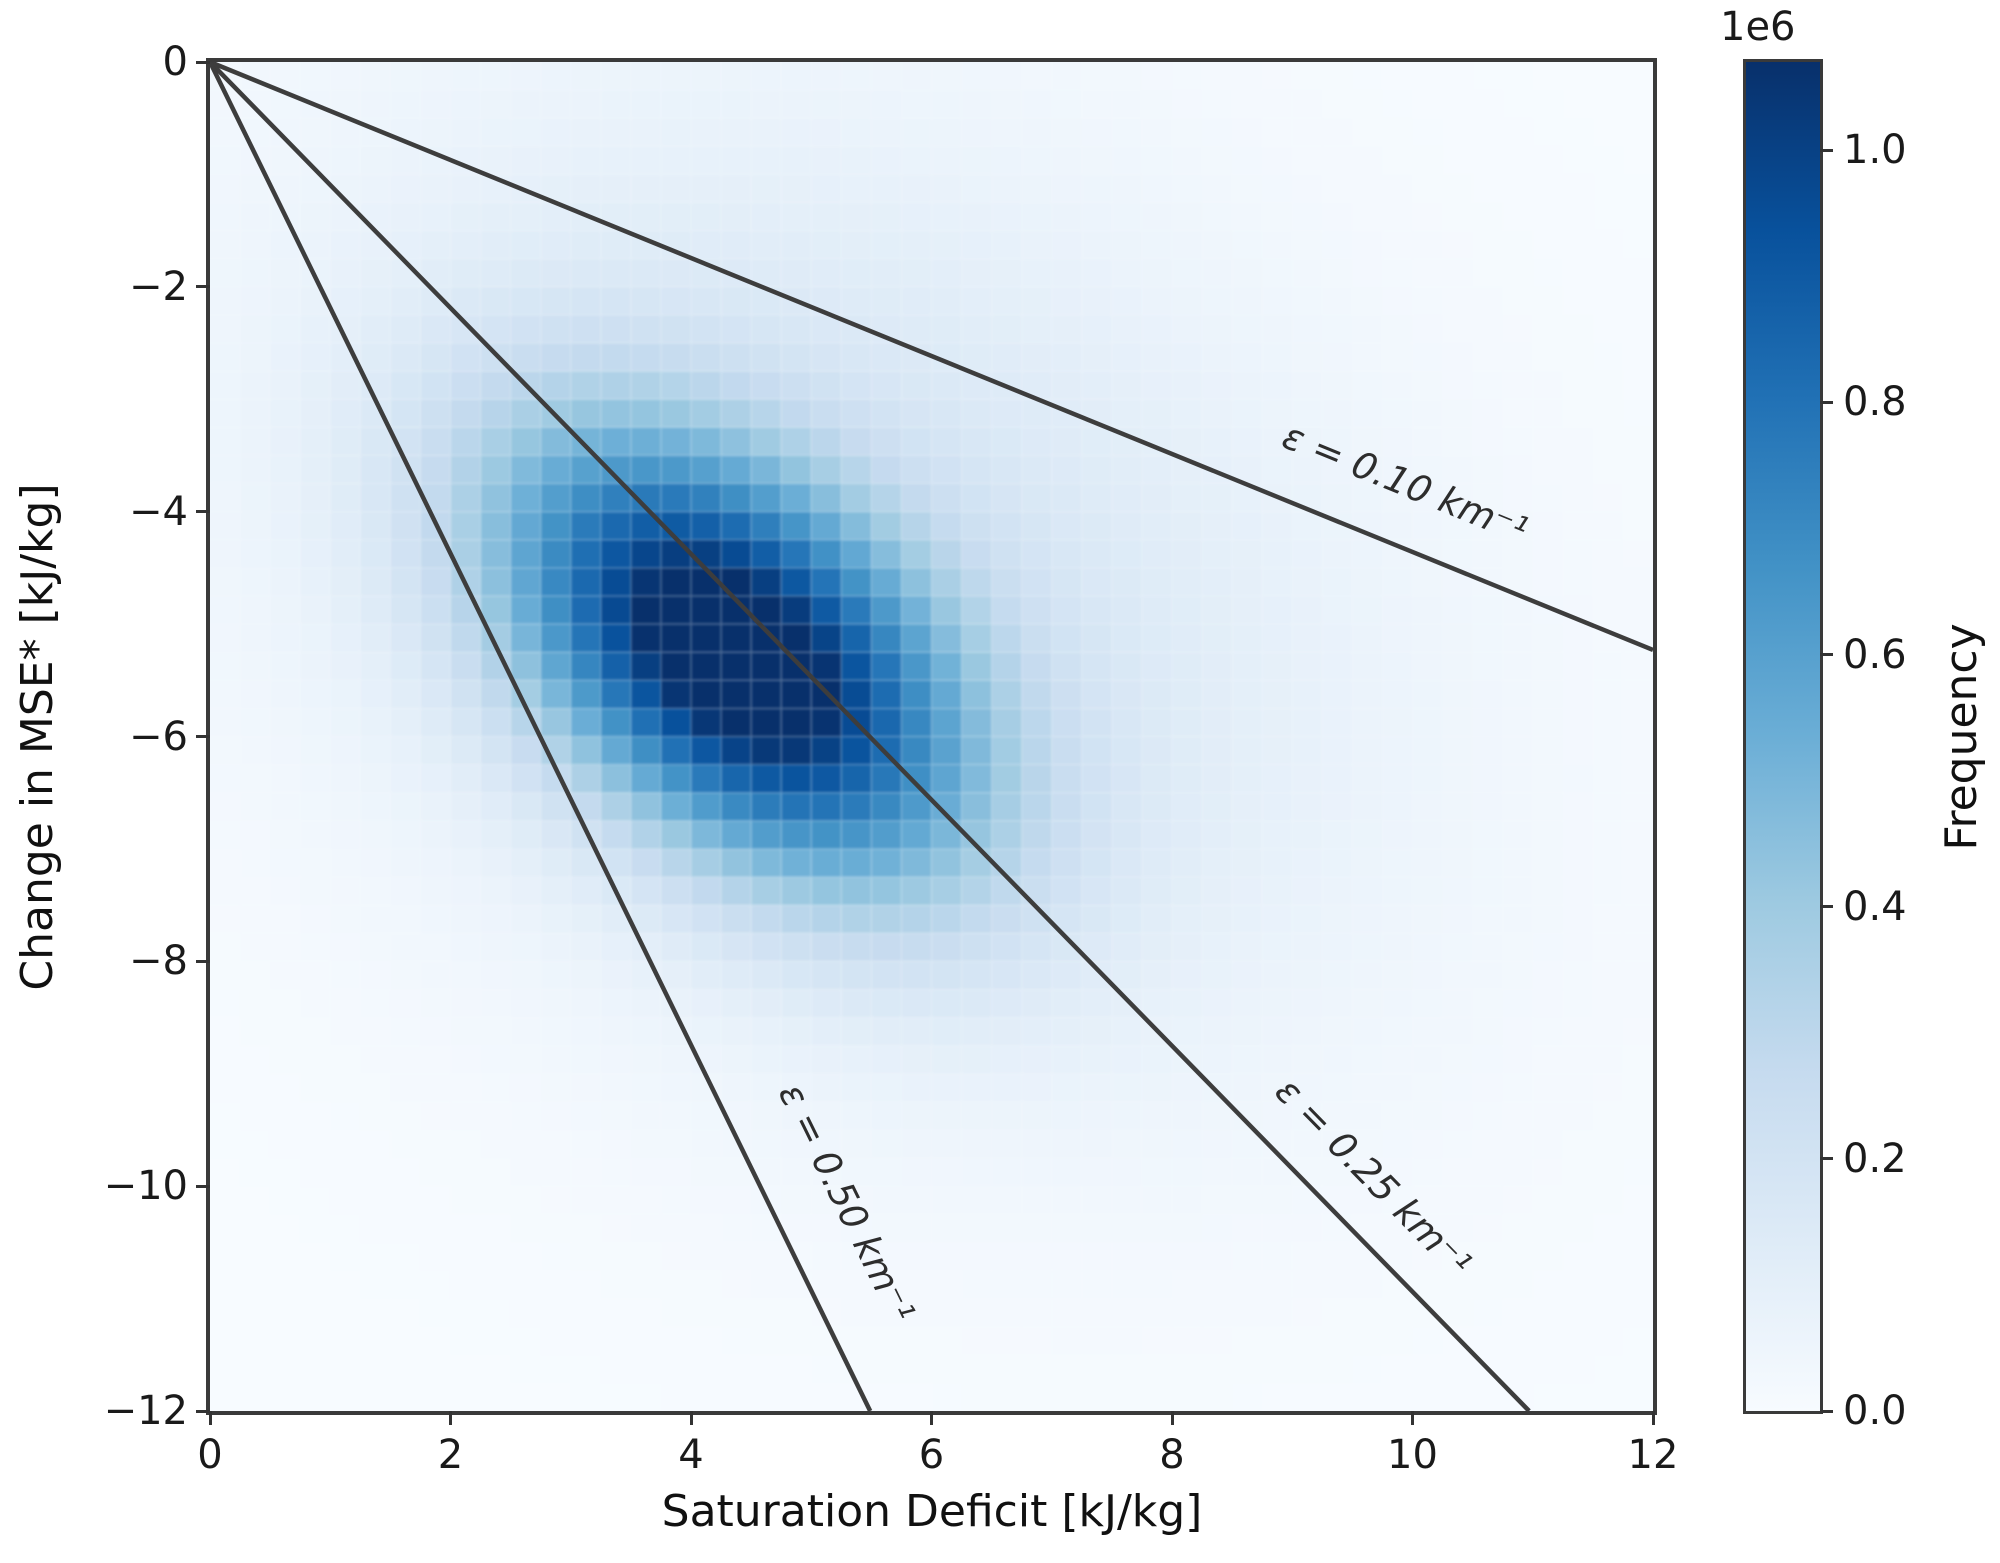 This screenshot has height=1563, width=2000. What do you see at coordinates (1875, 1158) in the screenshot?
I see `colorbar-tick-label-0.2: 0.2` at bounding box center [1875, 1158].